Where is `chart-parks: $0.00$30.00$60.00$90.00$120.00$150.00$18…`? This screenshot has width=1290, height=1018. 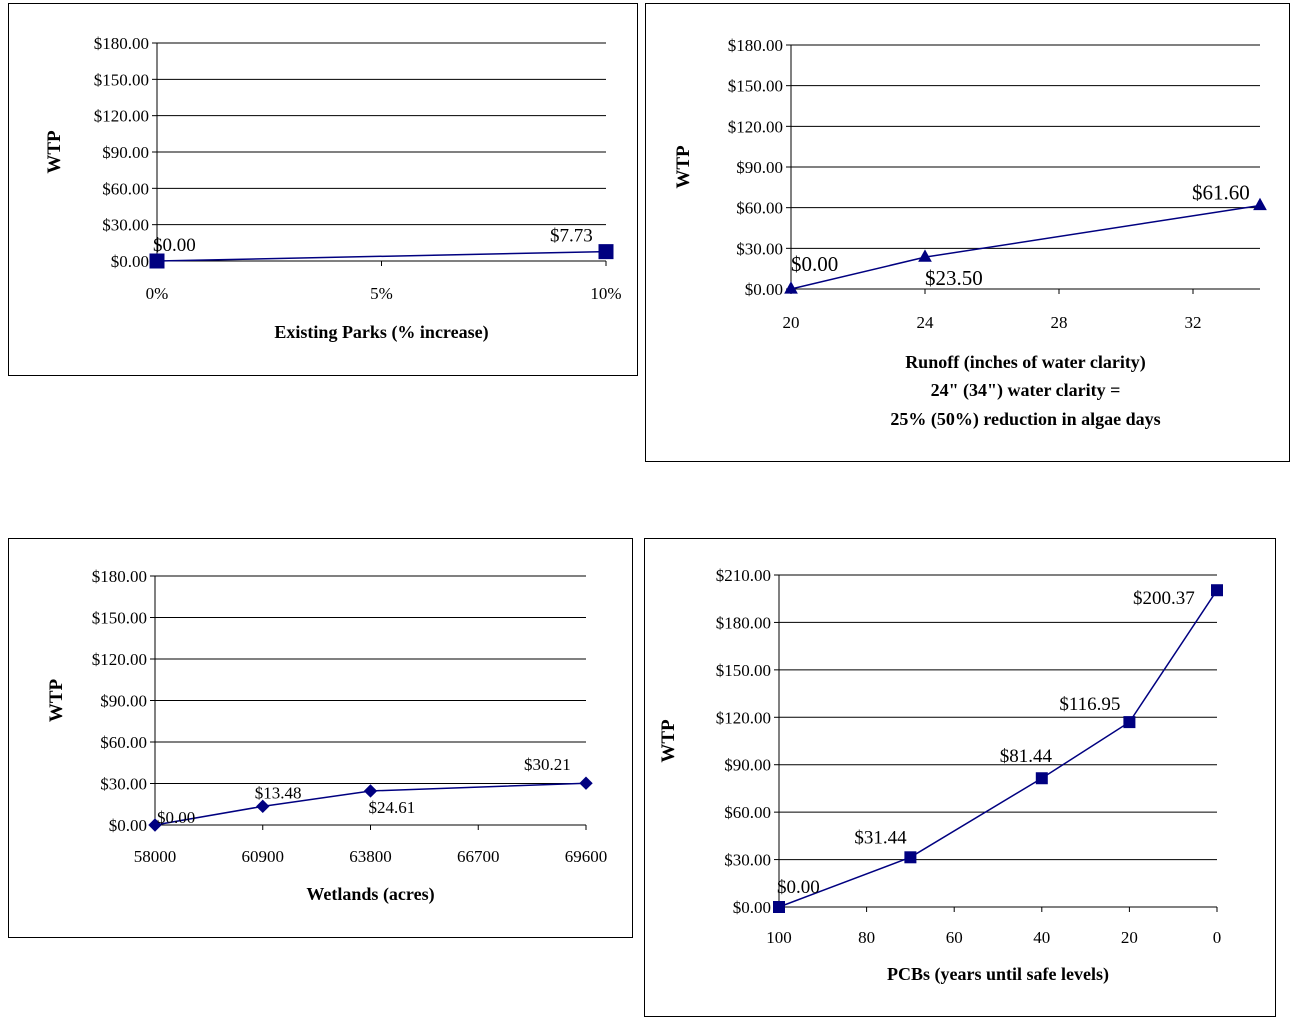 chart-parks: $0.00$30.00$60.00$90.00$120.00$150.00$18… is located at coordinates (333, 188).